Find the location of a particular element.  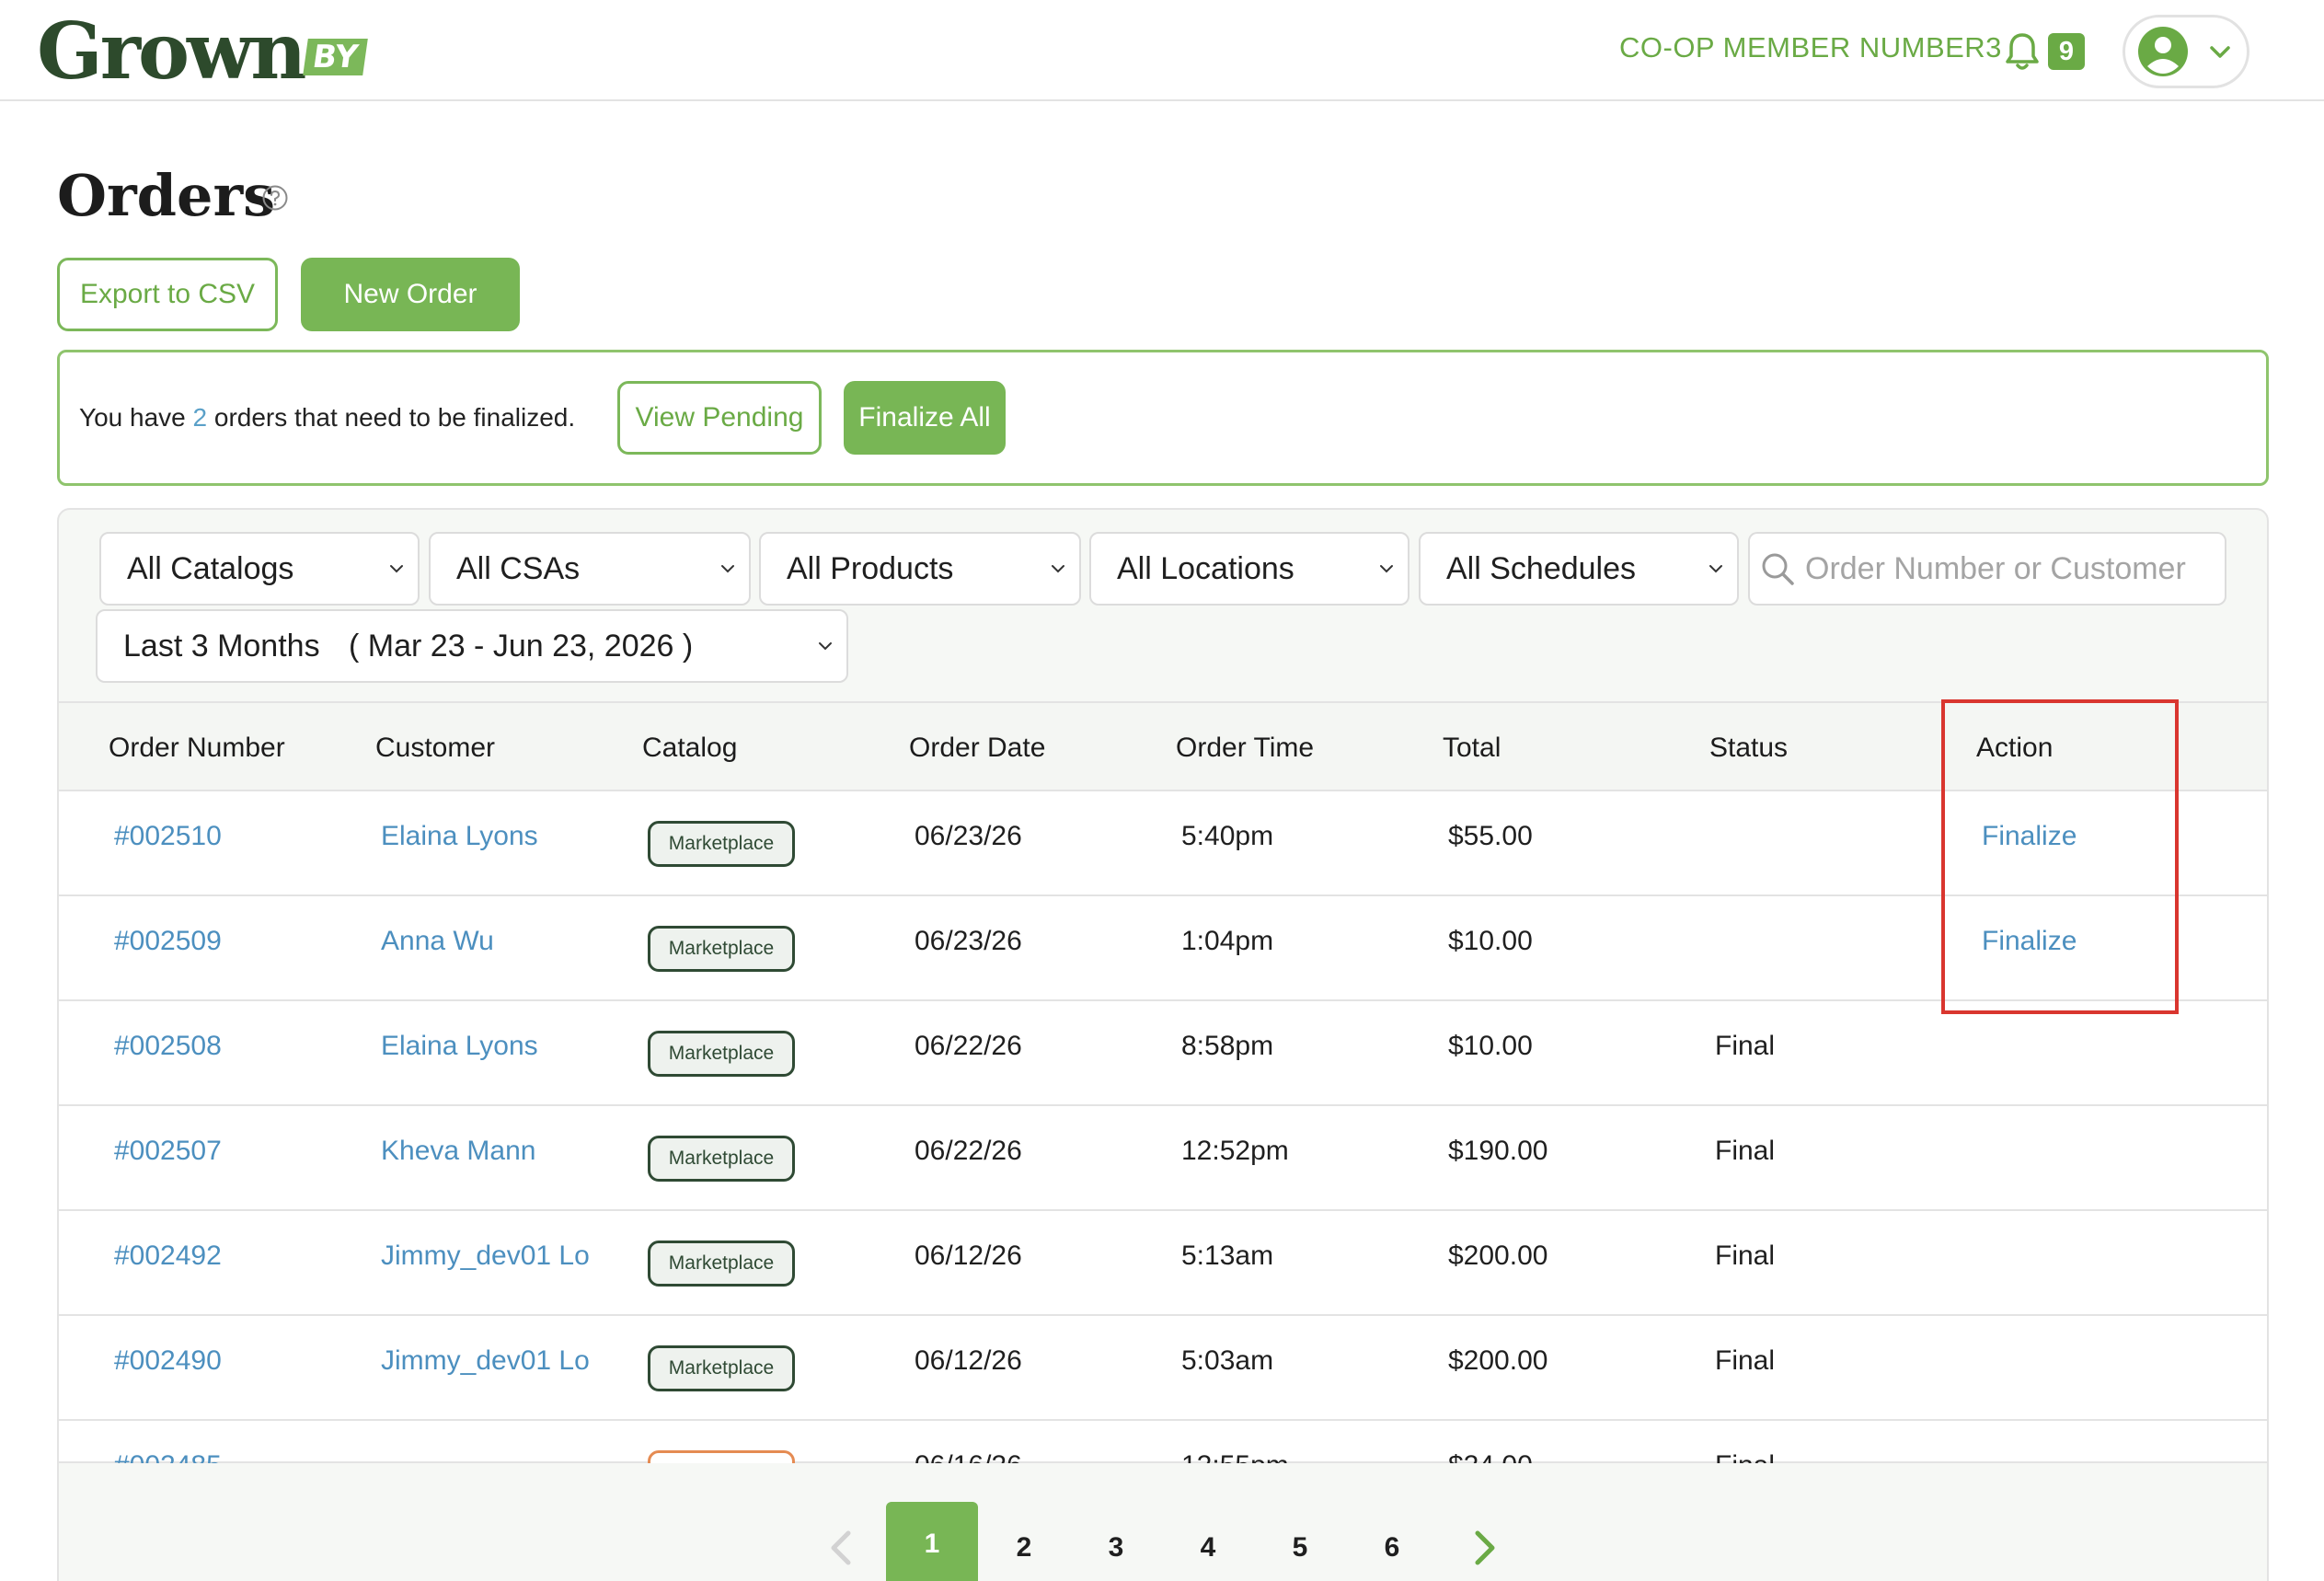

page-title: Orders is located at coordinates (167, 195).